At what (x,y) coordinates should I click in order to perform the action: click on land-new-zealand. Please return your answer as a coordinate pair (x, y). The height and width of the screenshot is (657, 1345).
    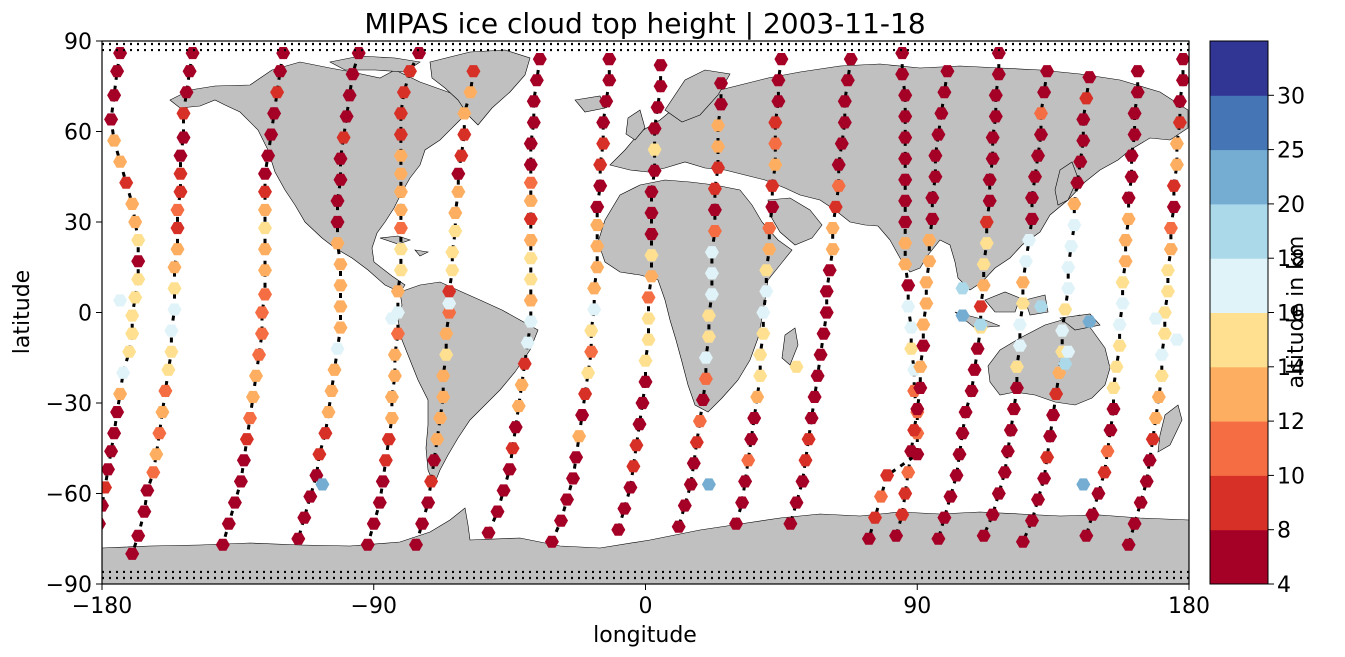
    Looking at the image, I should click on (1170, 428).